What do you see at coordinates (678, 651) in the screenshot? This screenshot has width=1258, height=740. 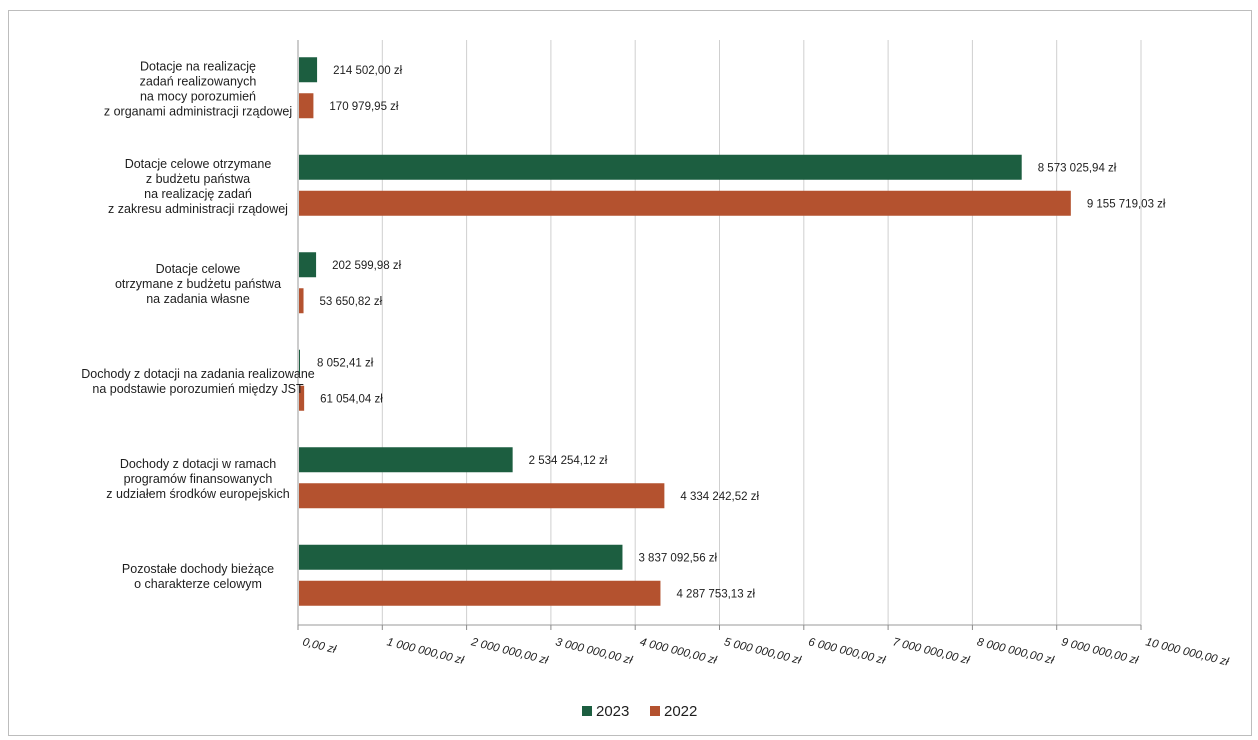 I see `x-tick-label: 4 000 000,00 zł` at bounding box center [678, 651].